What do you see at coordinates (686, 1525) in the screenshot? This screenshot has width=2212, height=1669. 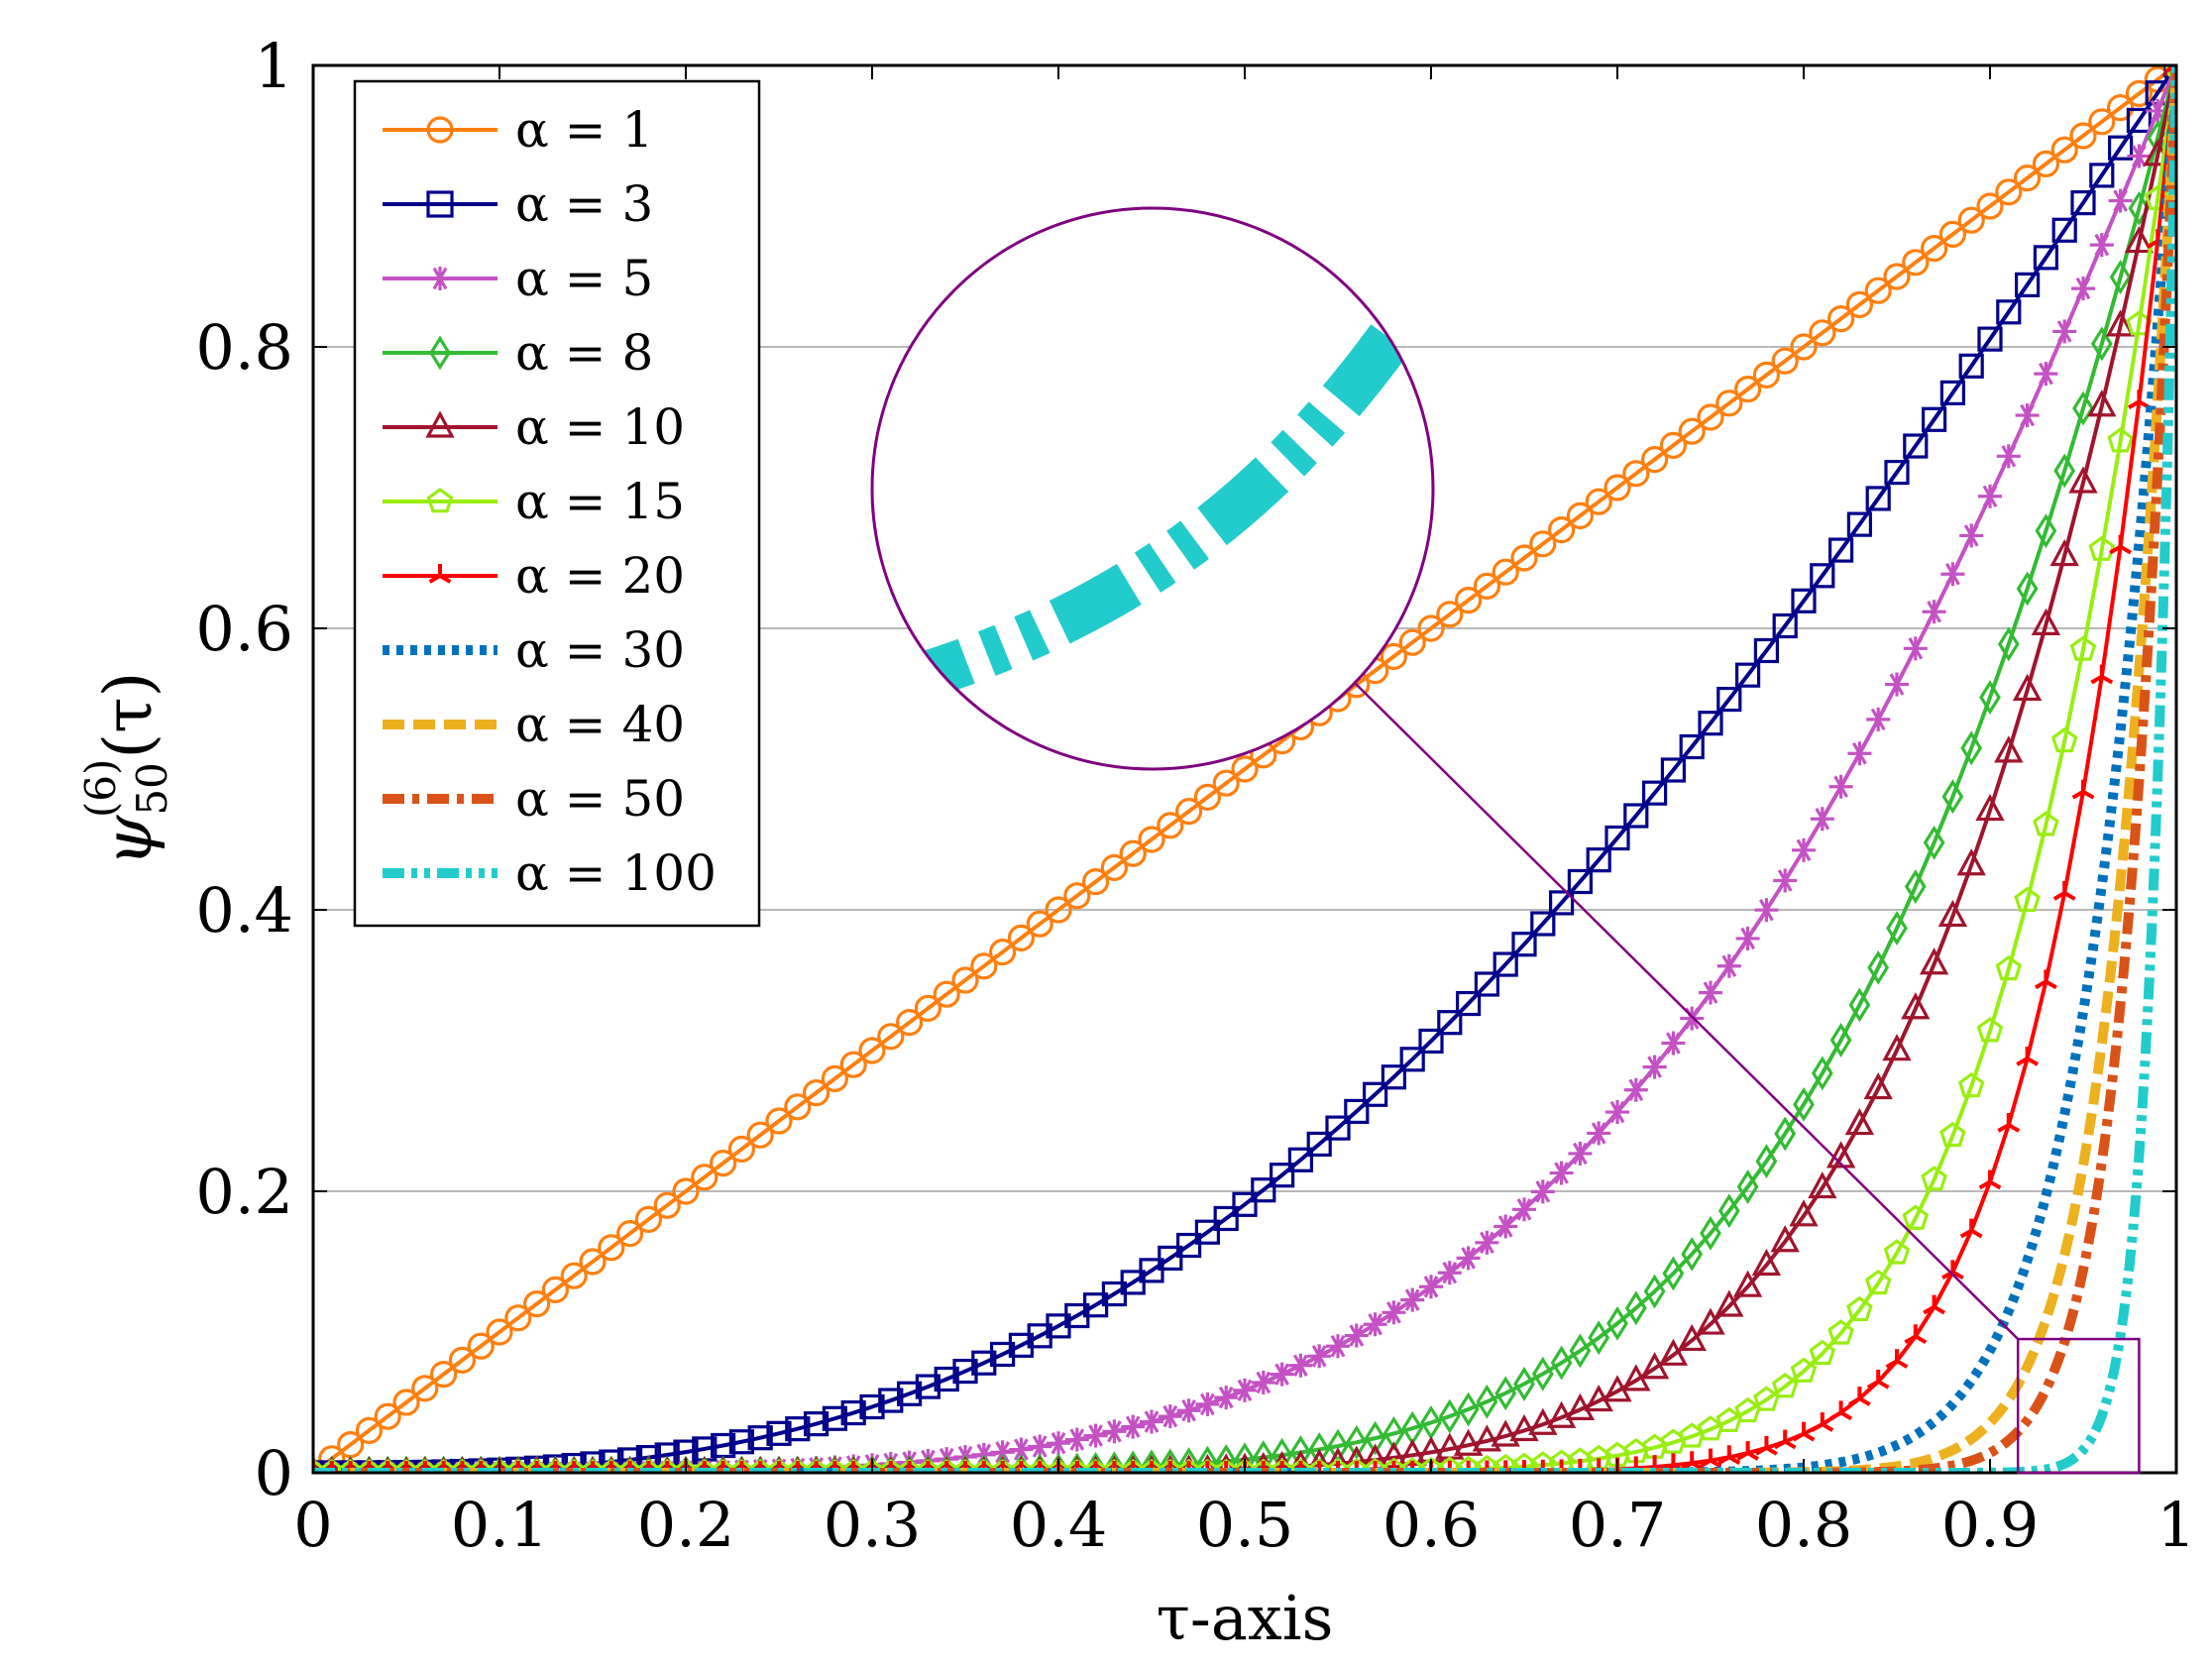 I see `x-tick-label: 0.2` at bounding box center [686, 1525].